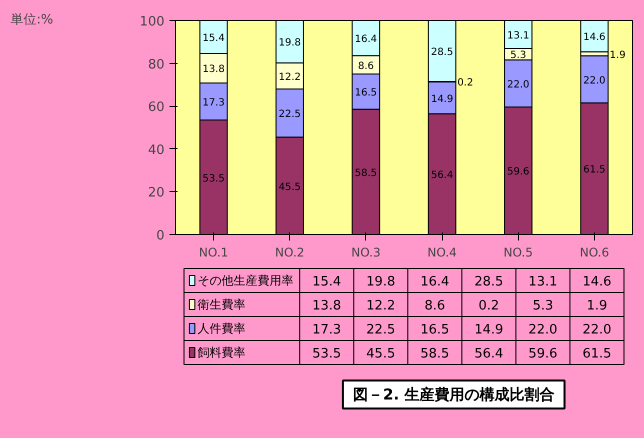 The image size is (644, 442). I want to click on y-tick-label: 0, so click(160, 236).